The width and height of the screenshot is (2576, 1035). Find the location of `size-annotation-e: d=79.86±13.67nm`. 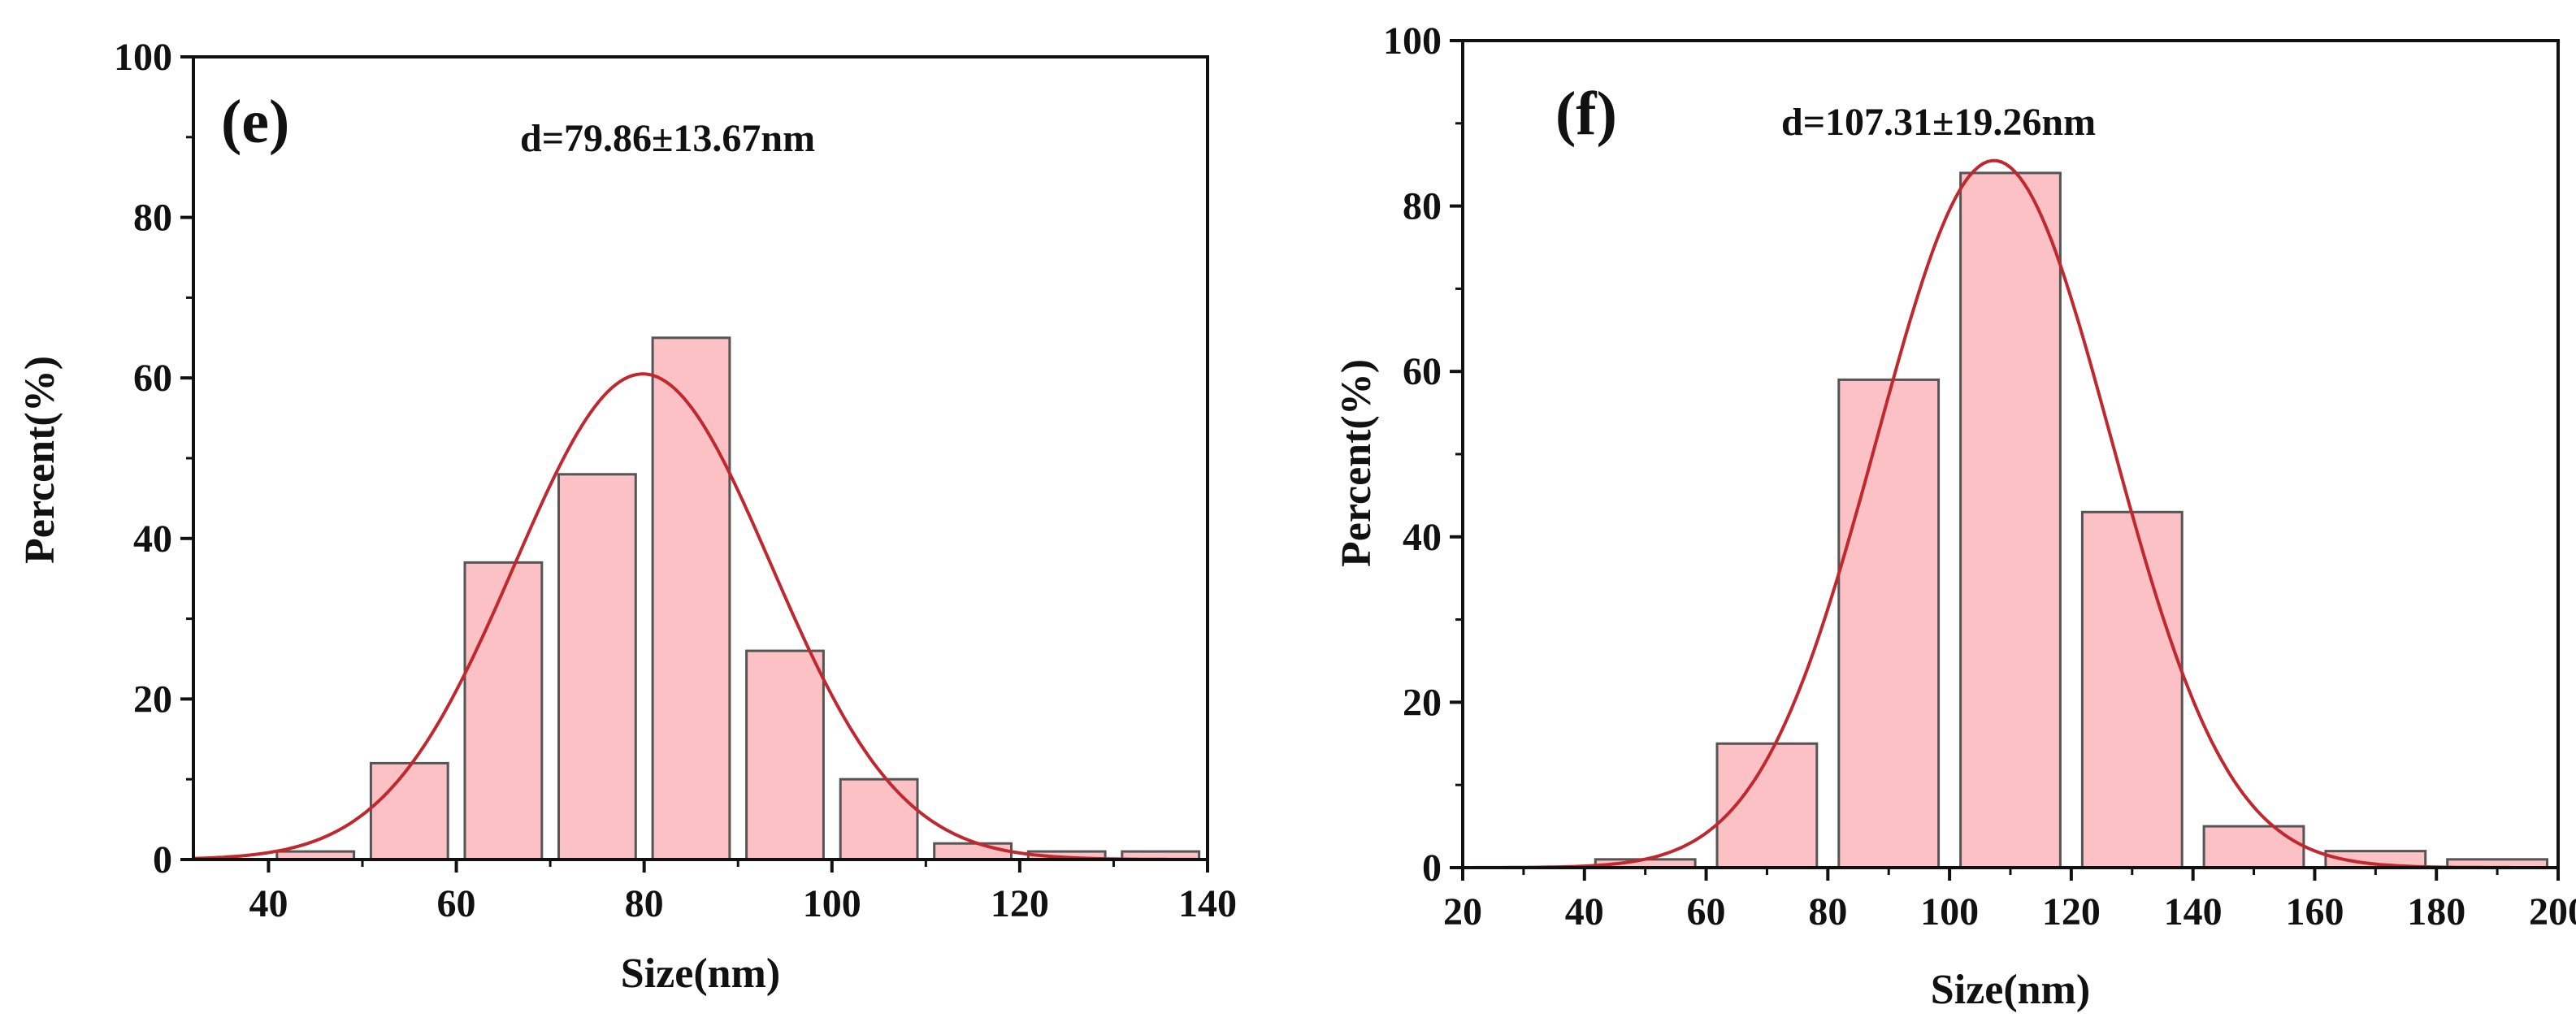

size-annotation-e: d=79.86±13.67nm is located at coordinates (667, 139).